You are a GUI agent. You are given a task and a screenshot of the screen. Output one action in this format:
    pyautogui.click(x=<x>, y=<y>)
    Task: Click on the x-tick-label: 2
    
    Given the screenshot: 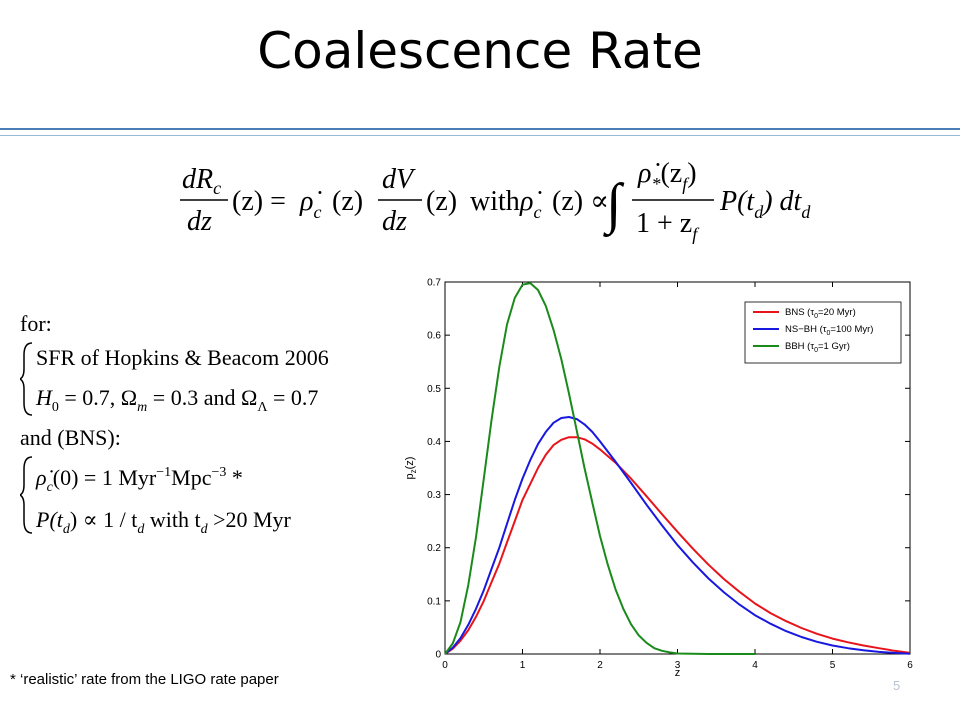 What is the action you would take?
    pyautogui.click(x=600, y=665)
    